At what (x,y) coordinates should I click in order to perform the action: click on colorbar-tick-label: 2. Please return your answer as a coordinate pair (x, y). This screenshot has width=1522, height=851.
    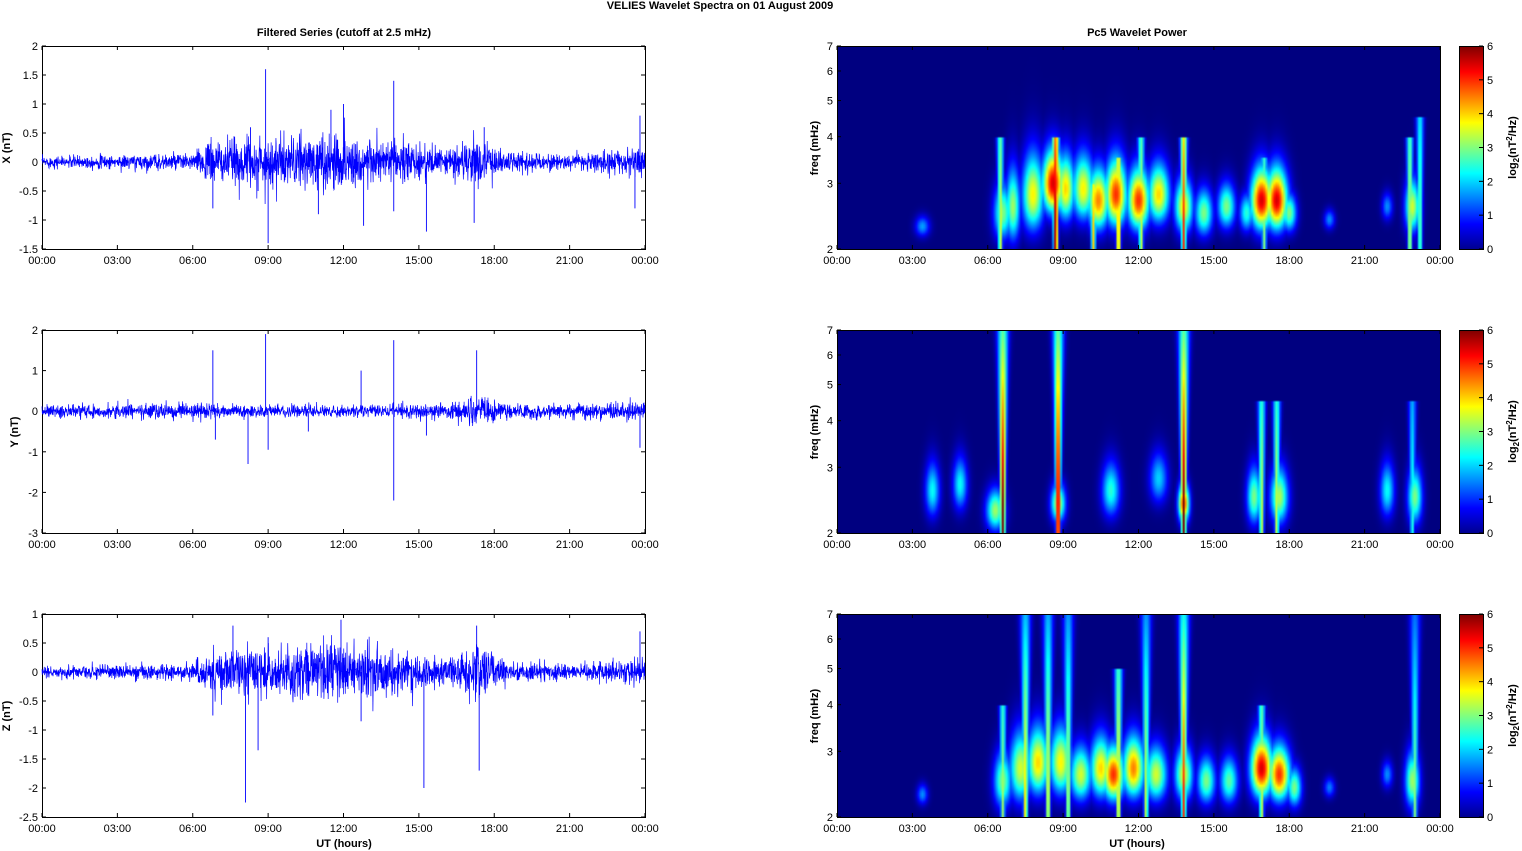
    Looking at the image, I should click on (1490, 466).